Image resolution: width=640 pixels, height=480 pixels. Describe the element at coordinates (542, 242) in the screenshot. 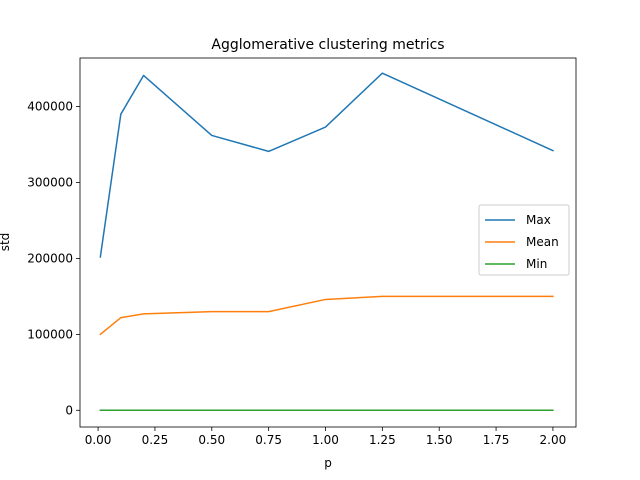

I see `legend-label-mean: Mean` at that location.